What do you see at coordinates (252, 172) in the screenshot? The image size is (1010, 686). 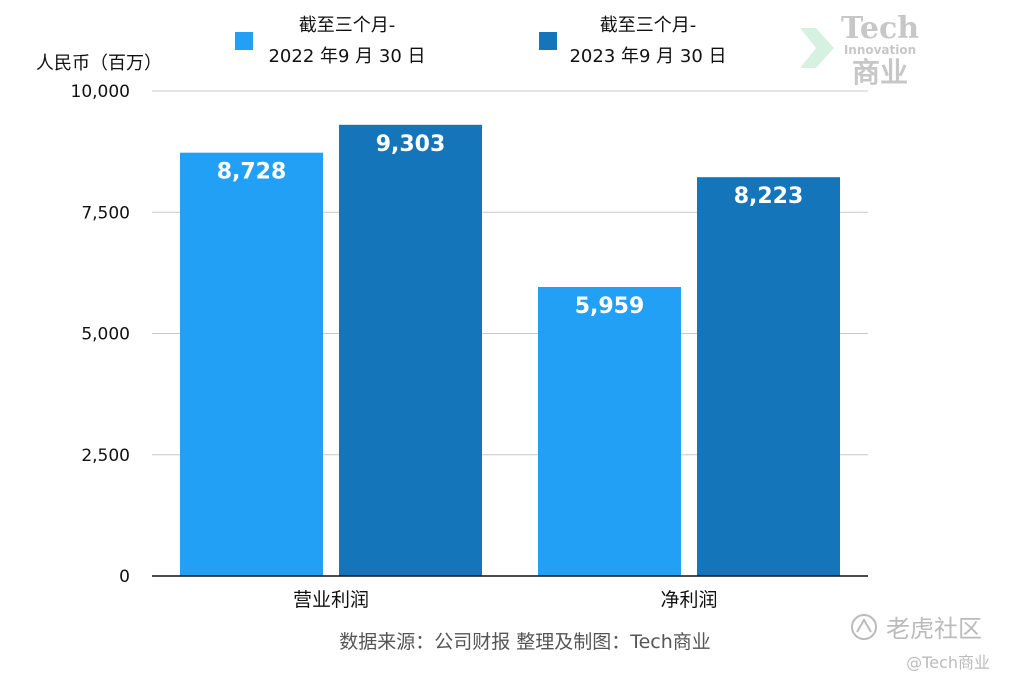 I see `bar-value-label: 8,728` at bounding box center [252, 172].